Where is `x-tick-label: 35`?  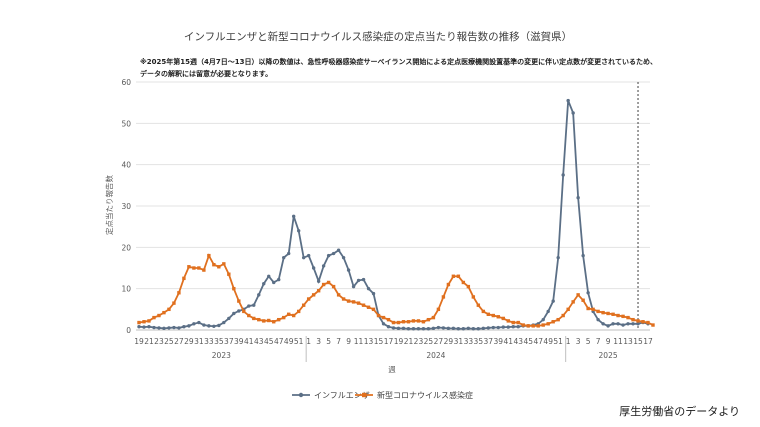
x-tick-label: 35 is located at coordinates (479, 341).